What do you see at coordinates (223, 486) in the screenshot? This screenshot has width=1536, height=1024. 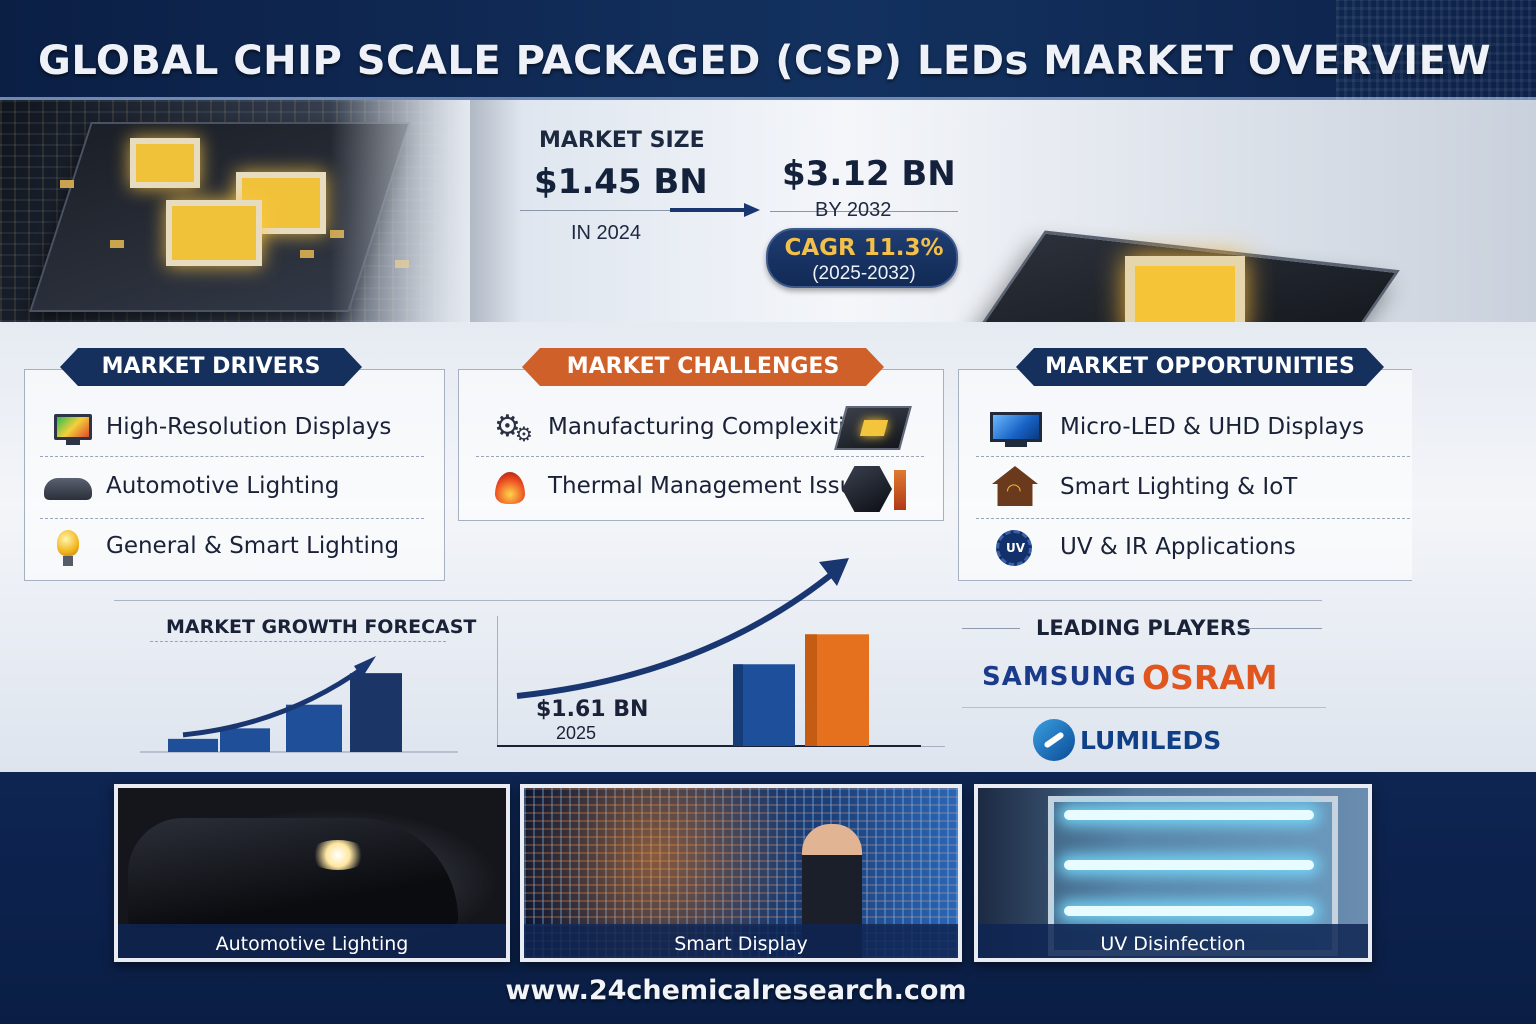 I see `driver-item: Automotive Lighting` at bounding box center [223, 486].